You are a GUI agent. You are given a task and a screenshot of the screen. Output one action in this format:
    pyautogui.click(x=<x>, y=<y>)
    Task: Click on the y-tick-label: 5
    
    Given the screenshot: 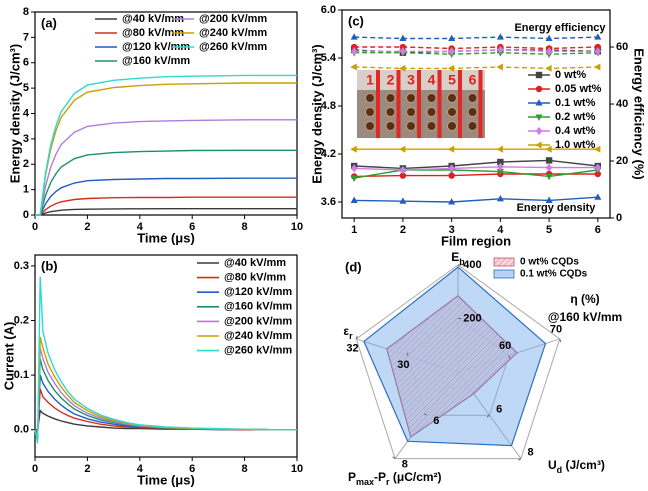 What is the action you would take?
    pyautogui.click(x=26, y=88)
    